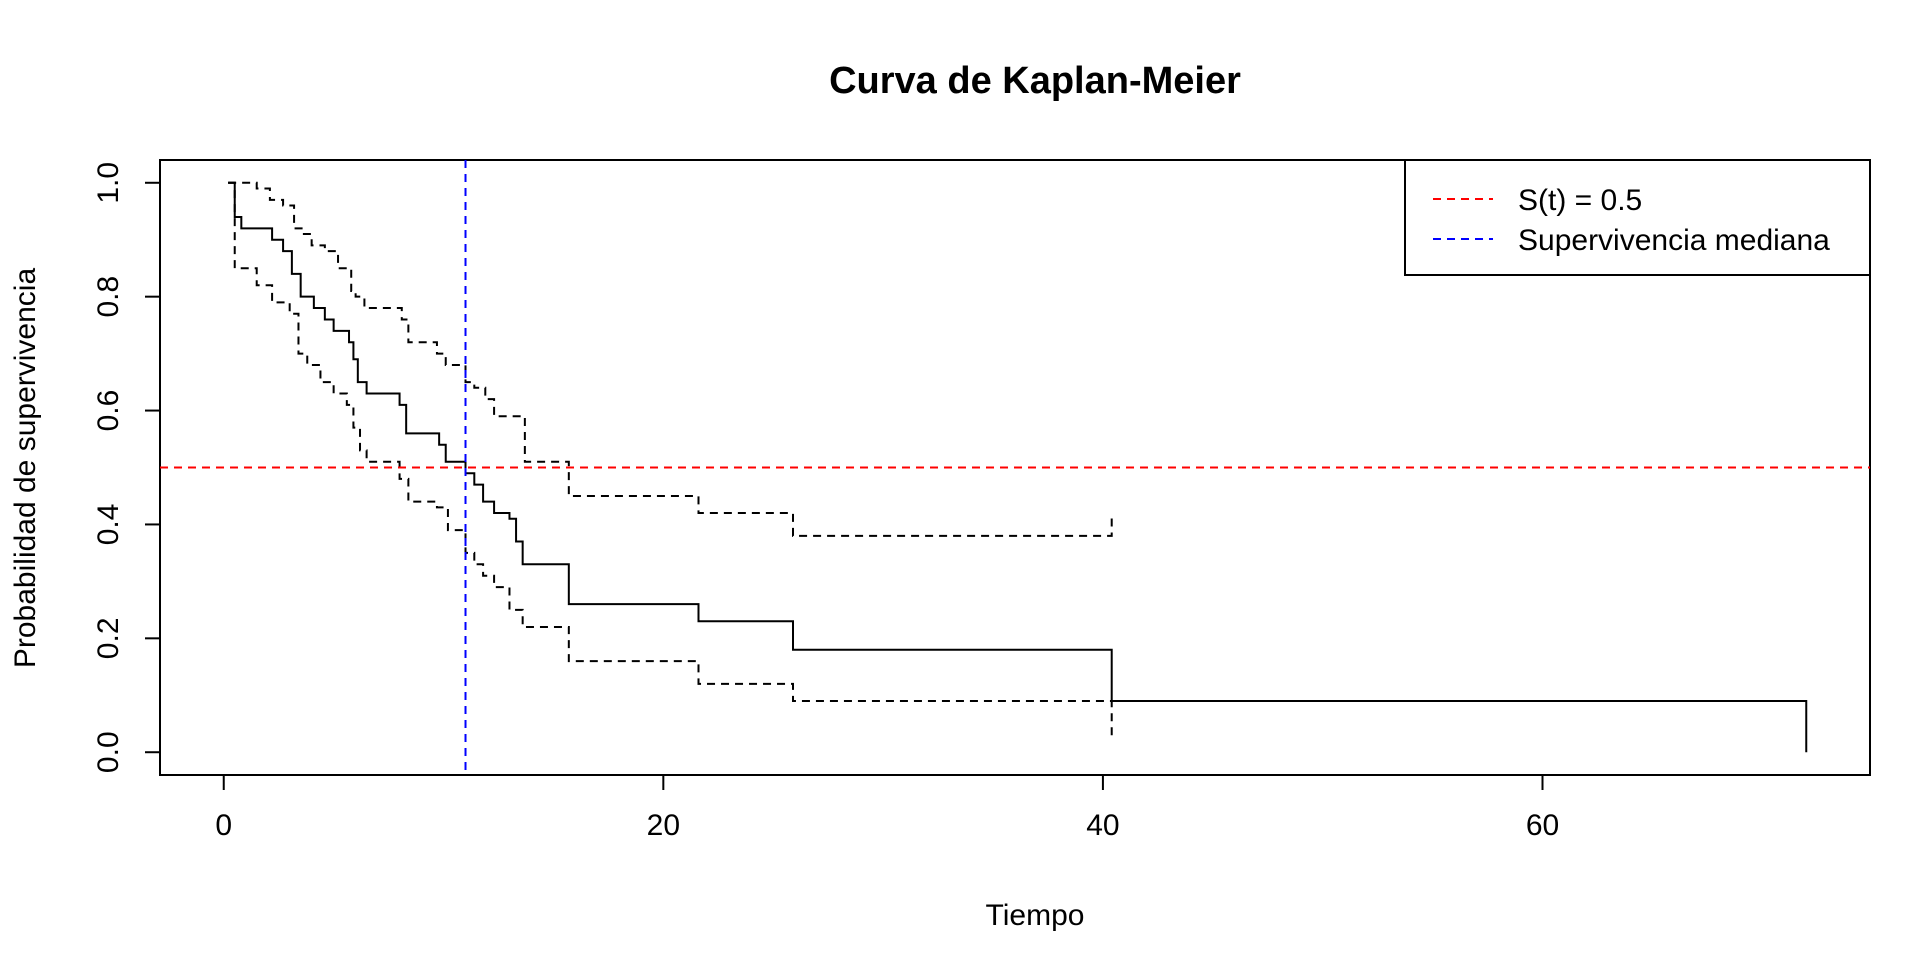 The width and height of the screenshot is (1920, 965). What do you see at coordinates (1102, 825) in the screenshot?
I see `x-tick-label: 40` at bounding box center [1102, 825].